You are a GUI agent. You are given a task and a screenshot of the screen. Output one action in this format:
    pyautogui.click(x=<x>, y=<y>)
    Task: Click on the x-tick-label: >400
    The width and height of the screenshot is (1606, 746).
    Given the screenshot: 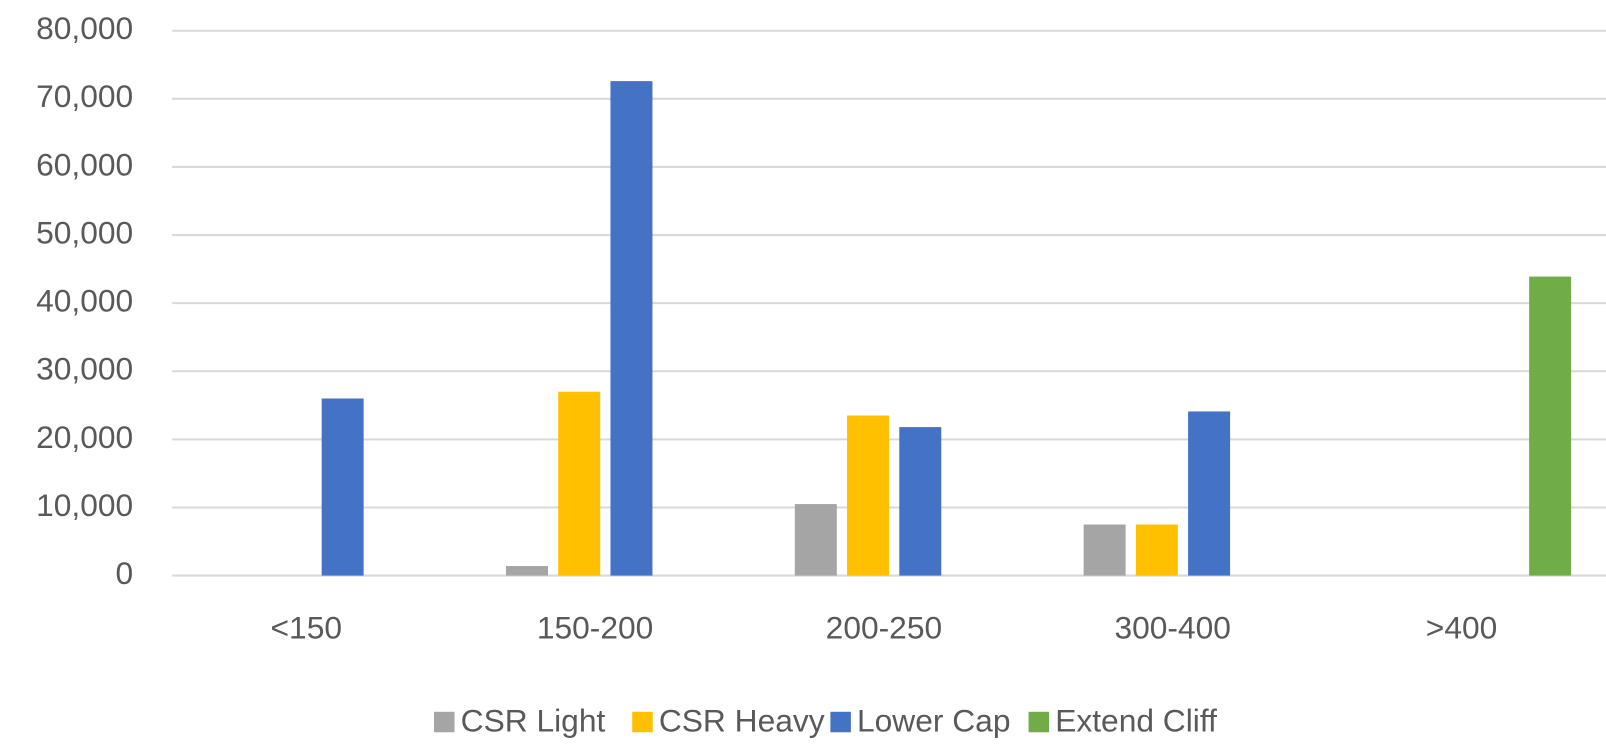 What is the action you would take?
    pyautogui.click(x=1461, y=627)
    